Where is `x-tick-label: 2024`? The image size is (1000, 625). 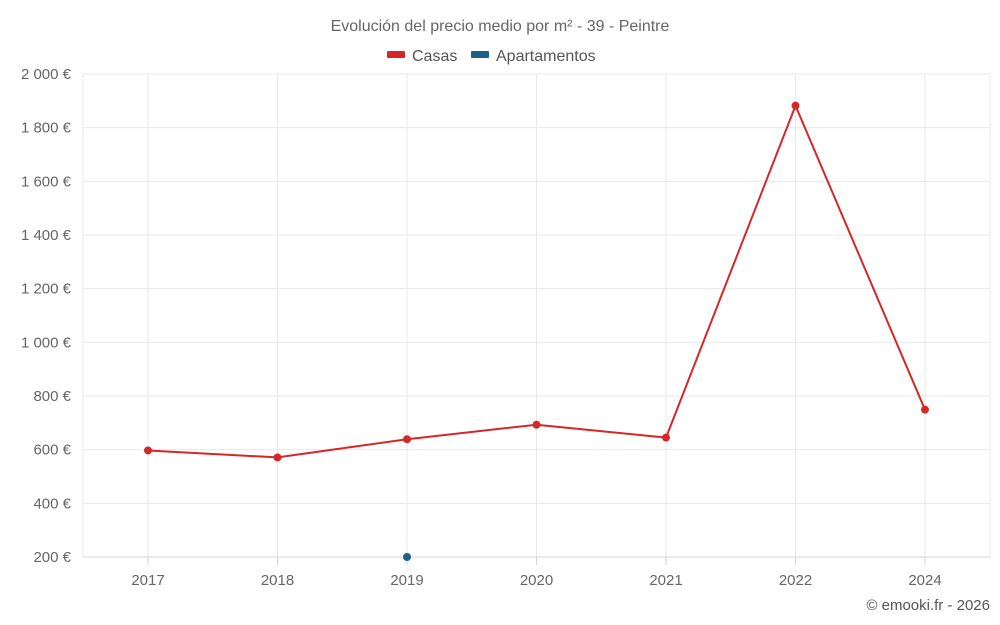
x-tick-label: 2024 is located at coordinates (924, 580).